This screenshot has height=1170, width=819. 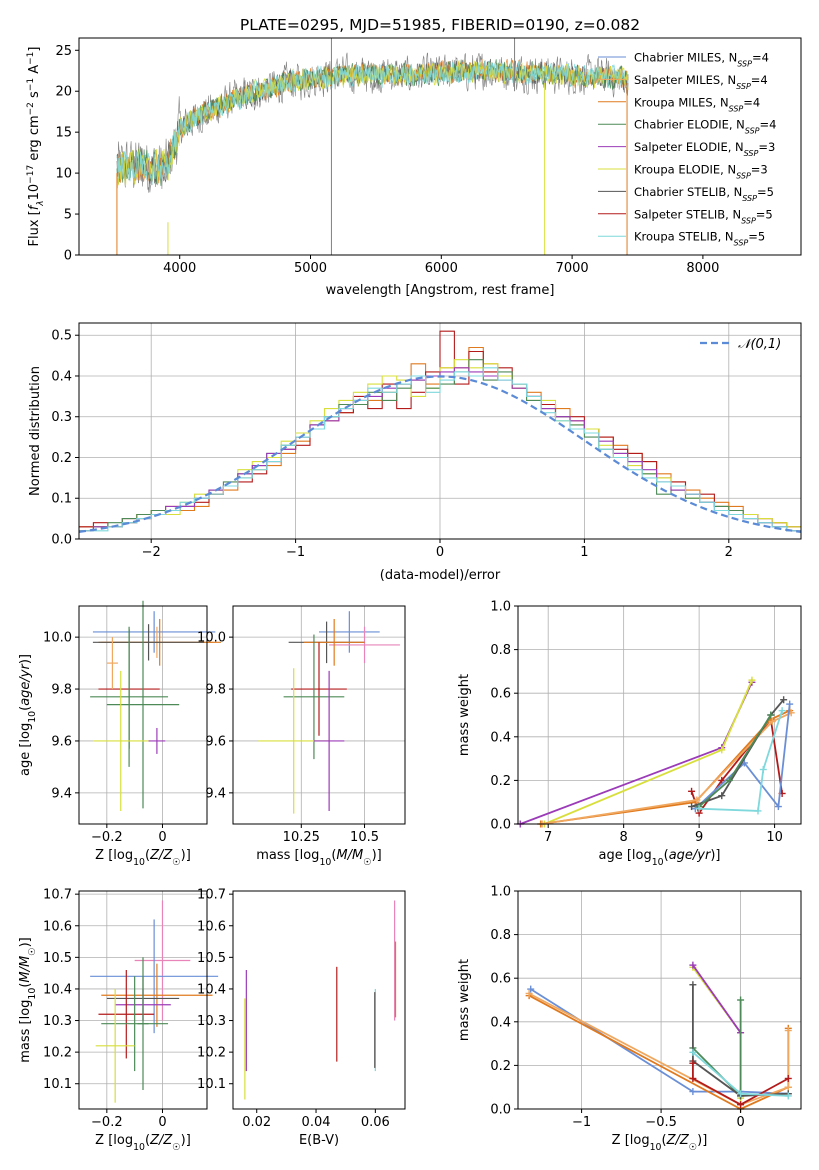 I want to click on y-tick-label: 0.5, so click(x=61, y=336).